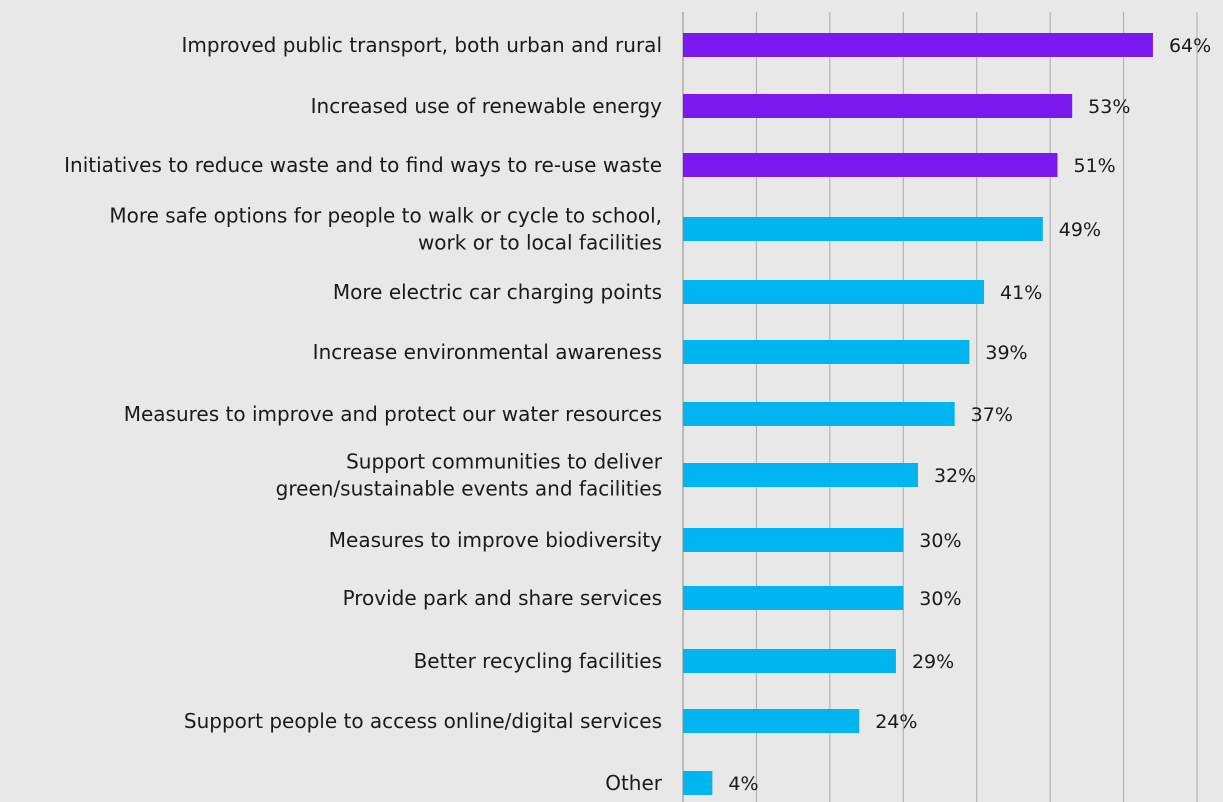 The image size is (1223, 802). I want to click on value-label: 49%, so click(1080, 230).